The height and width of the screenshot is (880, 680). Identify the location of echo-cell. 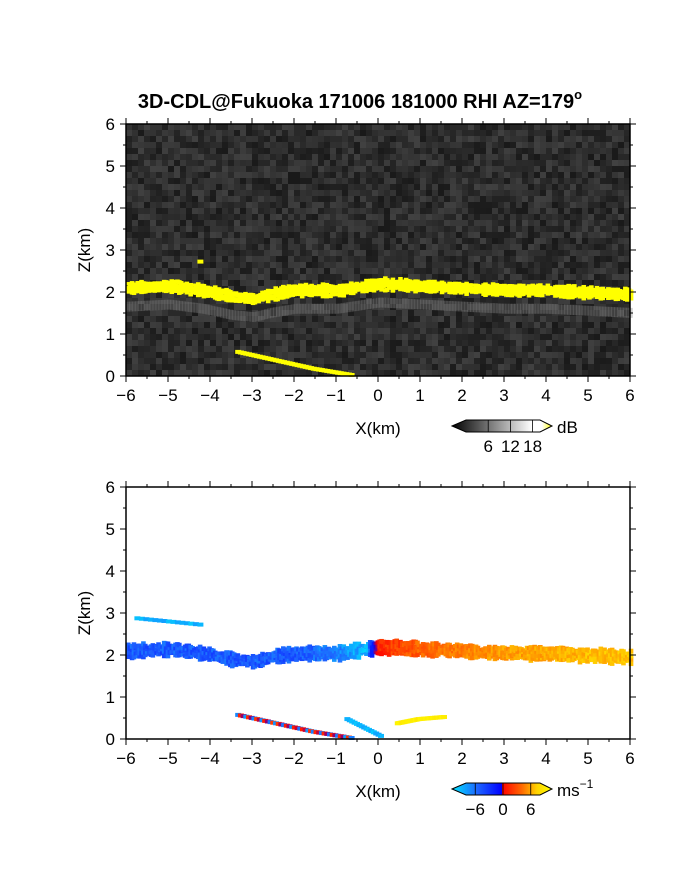
(145, 291).